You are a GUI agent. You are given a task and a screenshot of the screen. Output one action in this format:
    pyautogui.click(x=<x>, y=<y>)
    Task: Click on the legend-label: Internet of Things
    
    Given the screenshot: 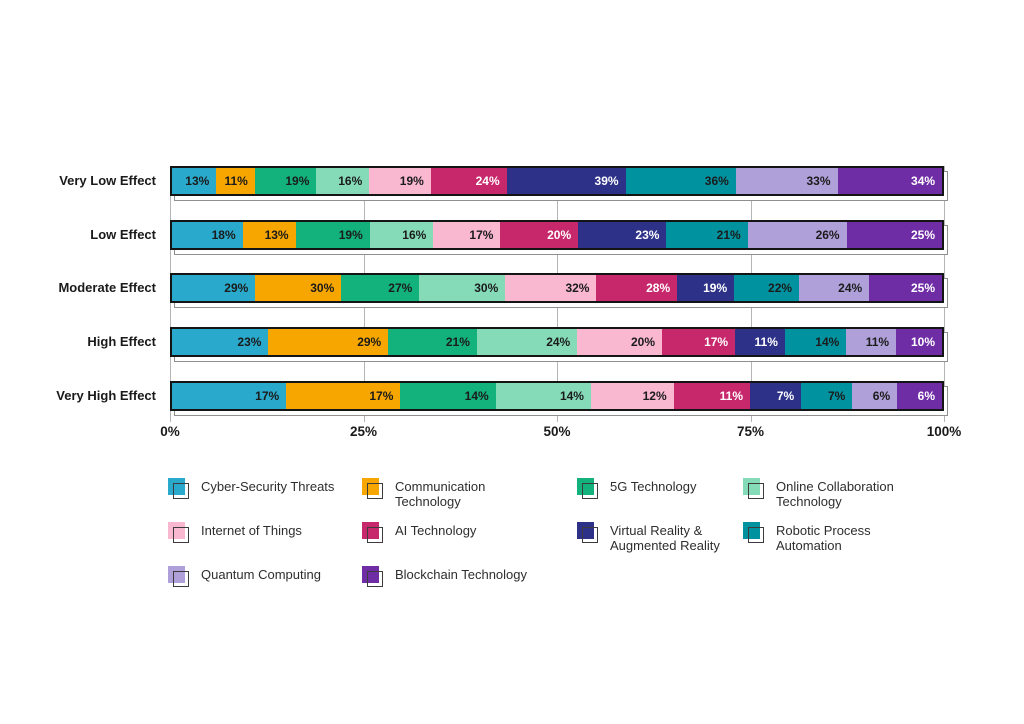 What is the action you would take?
    pyautogui.click(x=251, y=530)
    